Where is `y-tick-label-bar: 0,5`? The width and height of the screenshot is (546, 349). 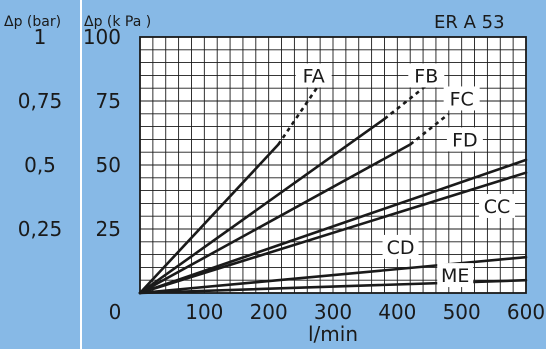
y-tick-label-bar: 0,5 is located at coordinates (40, 165).